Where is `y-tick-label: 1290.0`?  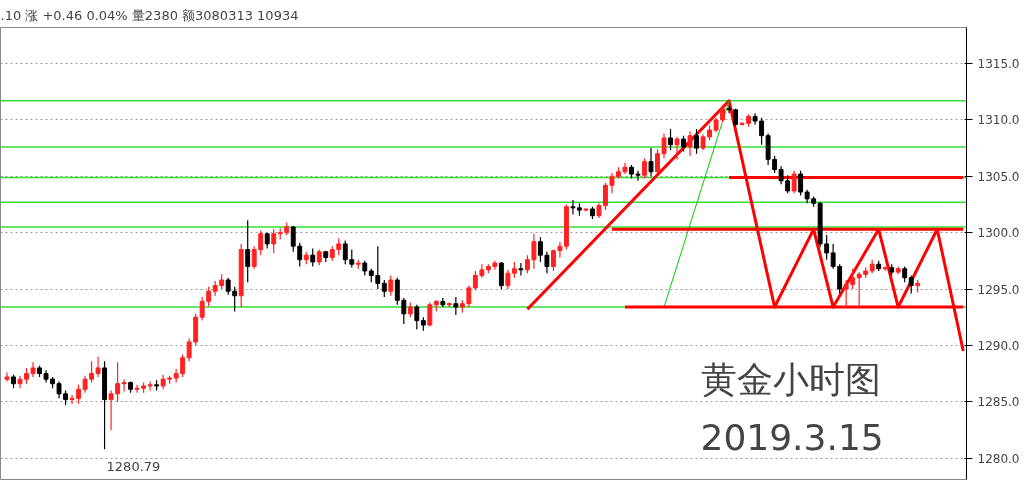
y-tick-label: 1290.0 is located at coordinates (998, 345).